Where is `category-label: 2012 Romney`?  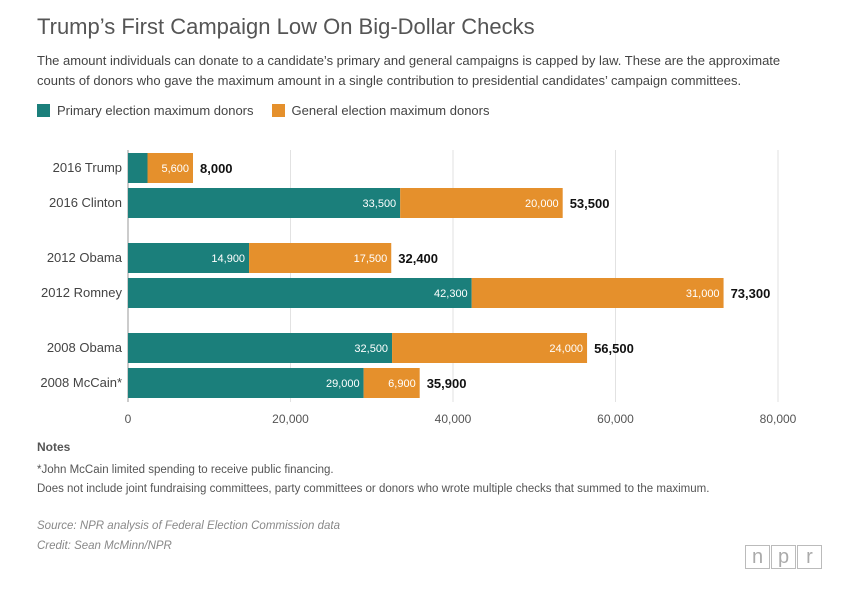 category-label: 2012 Romney is located at coordinates (81, 292).